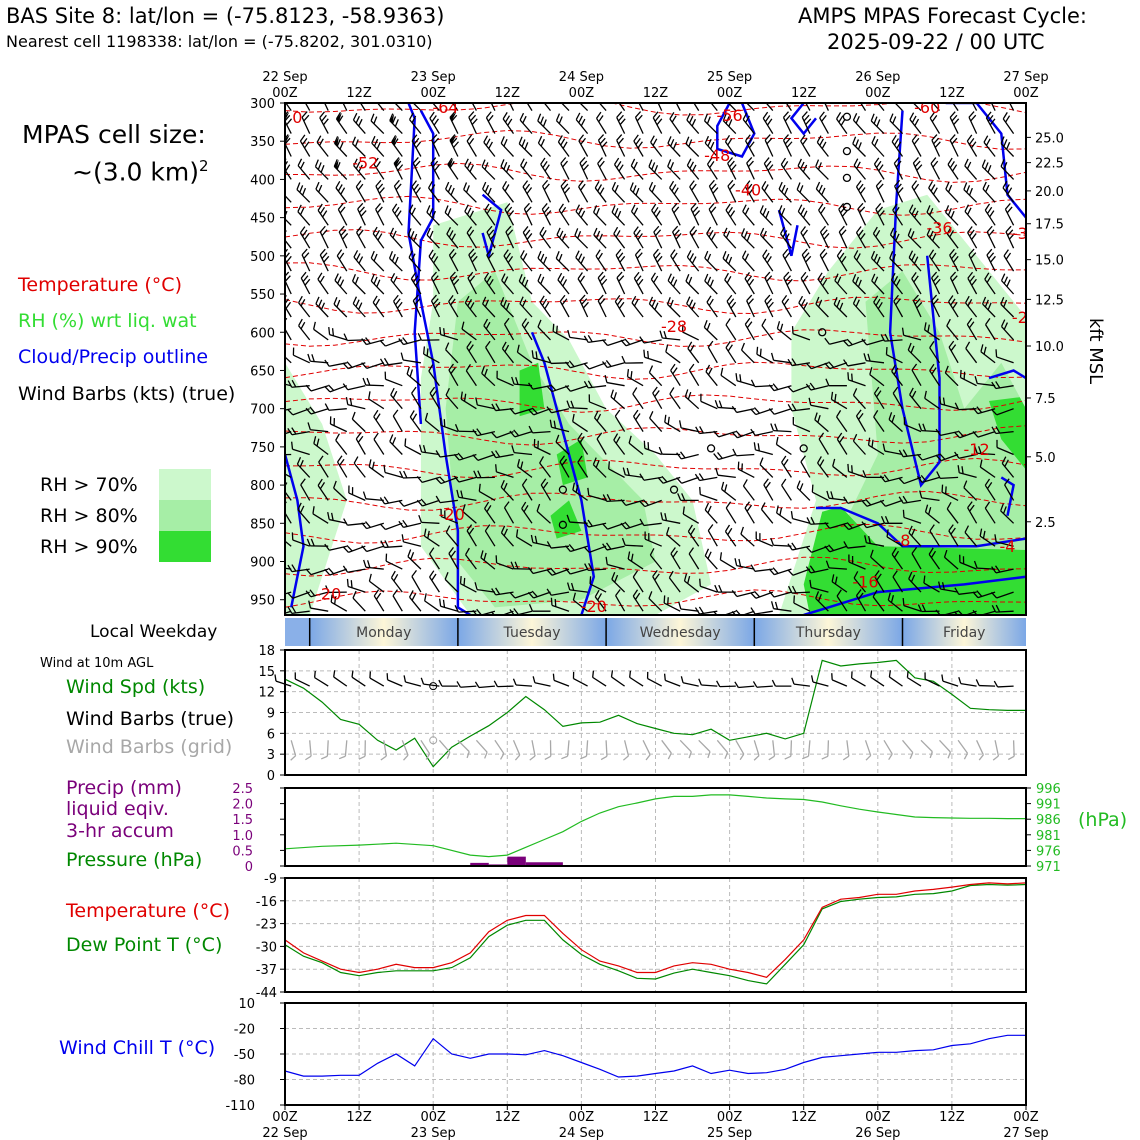  Describe the element at coordinates (137, 1048) in the screenshot. I see `legend-windchill: Wind Chill T (°C)` at that location.